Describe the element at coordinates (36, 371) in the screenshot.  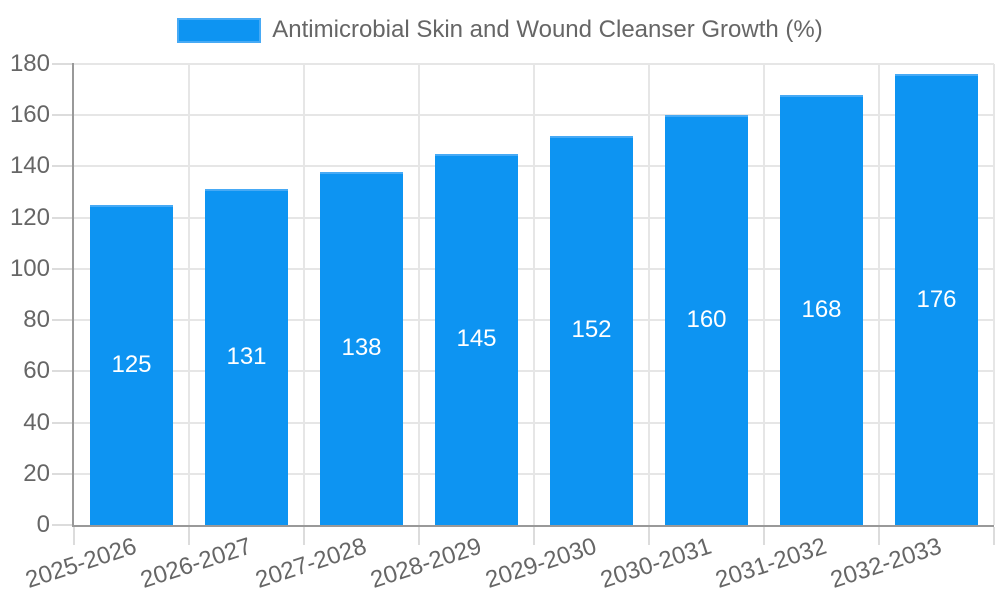
I see `y-axis-tick-label: 60` at that location.